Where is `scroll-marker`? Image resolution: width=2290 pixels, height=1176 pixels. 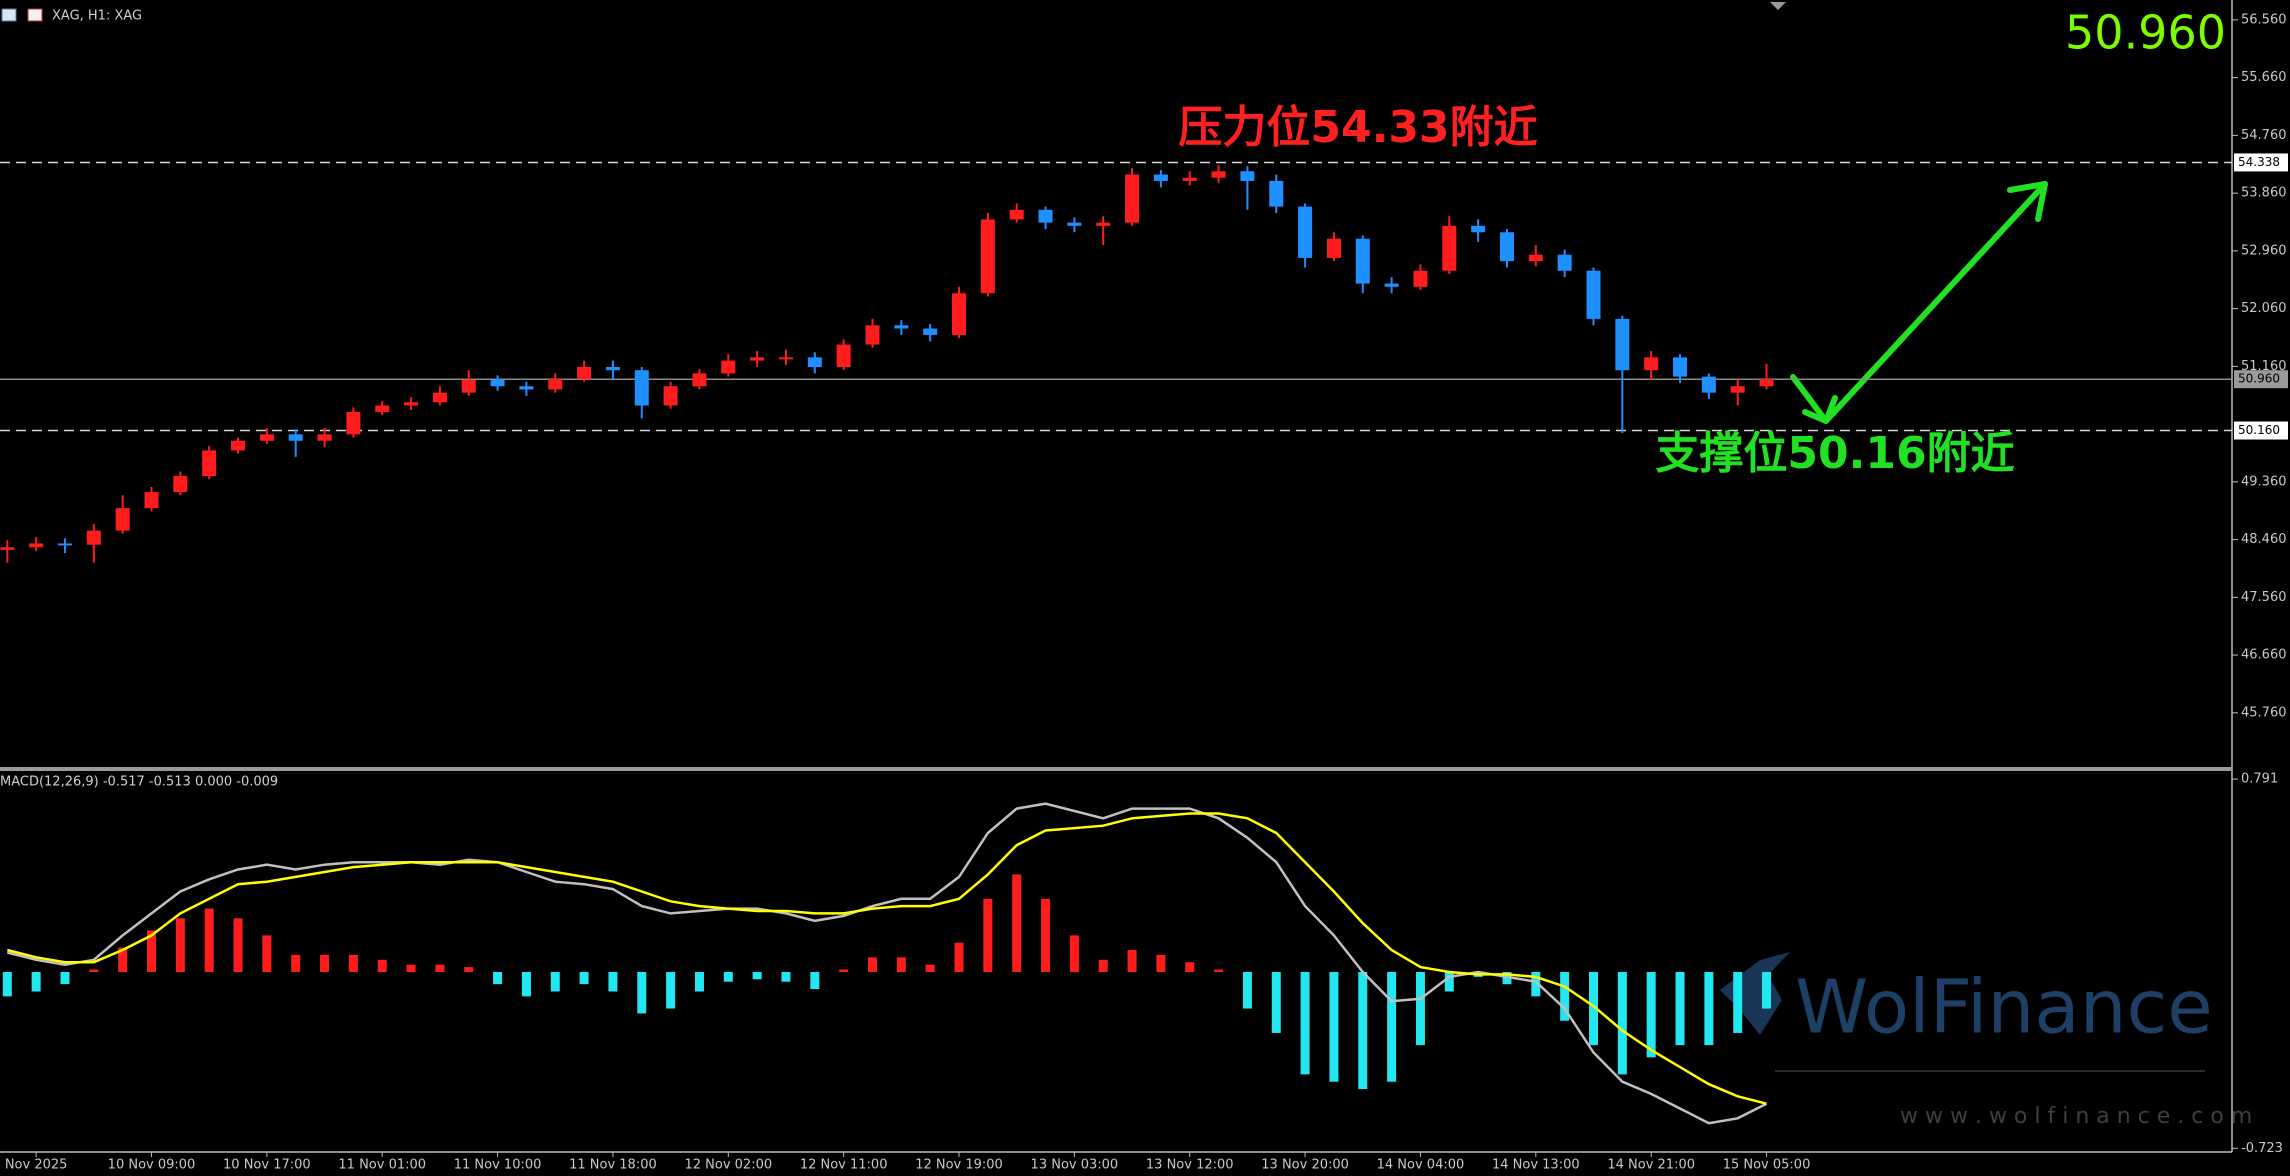
scroll-marker is located at coordinates (1778, 6).